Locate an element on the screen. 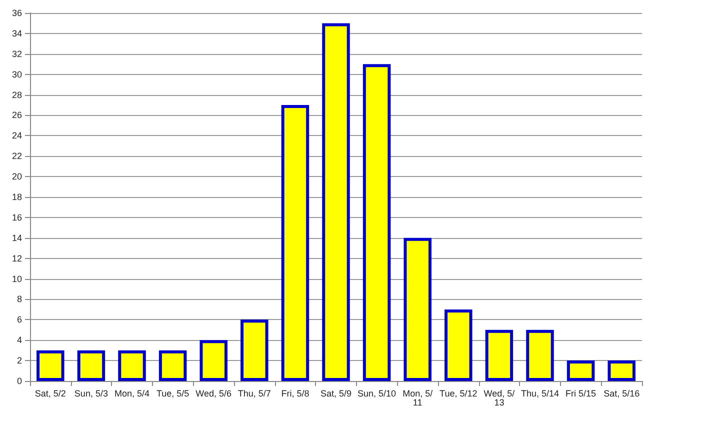 This screenshot has height=427, width=706. y-tick-label: 30 is located at coordinates (17, 74).